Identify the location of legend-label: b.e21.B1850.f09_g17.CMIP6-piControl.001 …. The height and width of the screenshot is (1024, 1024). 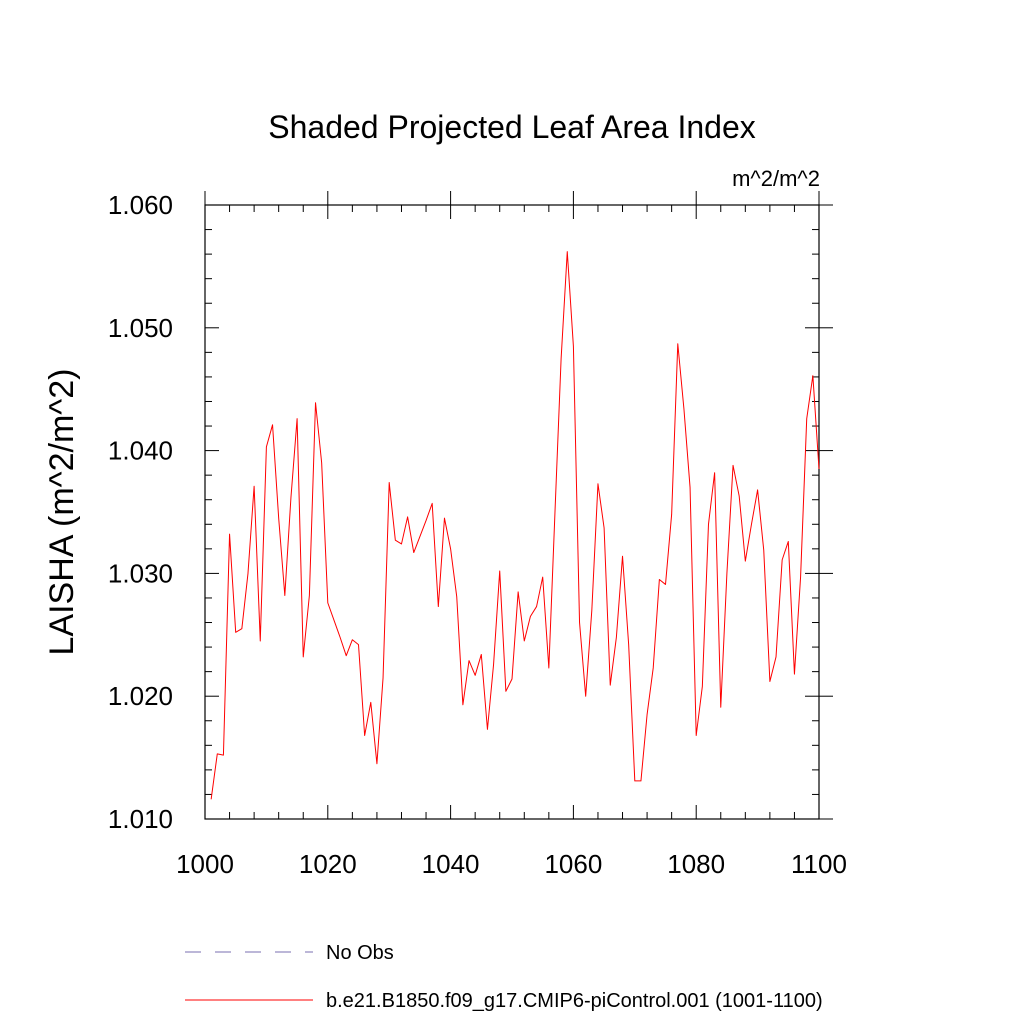
(574, 1001).